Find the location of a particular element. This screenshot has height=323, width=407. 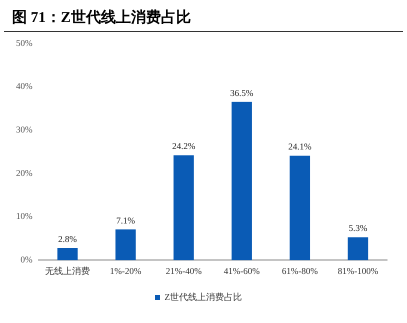

chart-title: 图 71：Z世代线上消费占比 is located at coordinates (203, 16).